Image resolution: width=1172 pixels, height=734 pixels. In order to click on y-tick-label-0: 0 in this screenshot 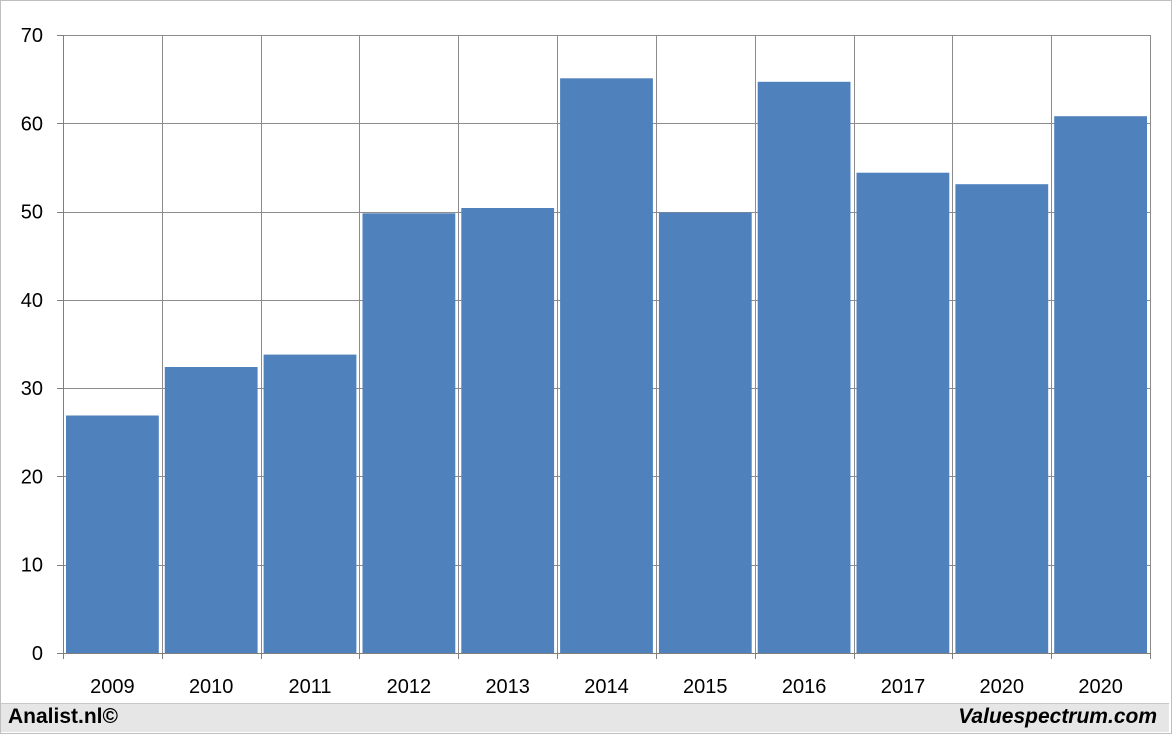, I will do `click(37, 654)`.